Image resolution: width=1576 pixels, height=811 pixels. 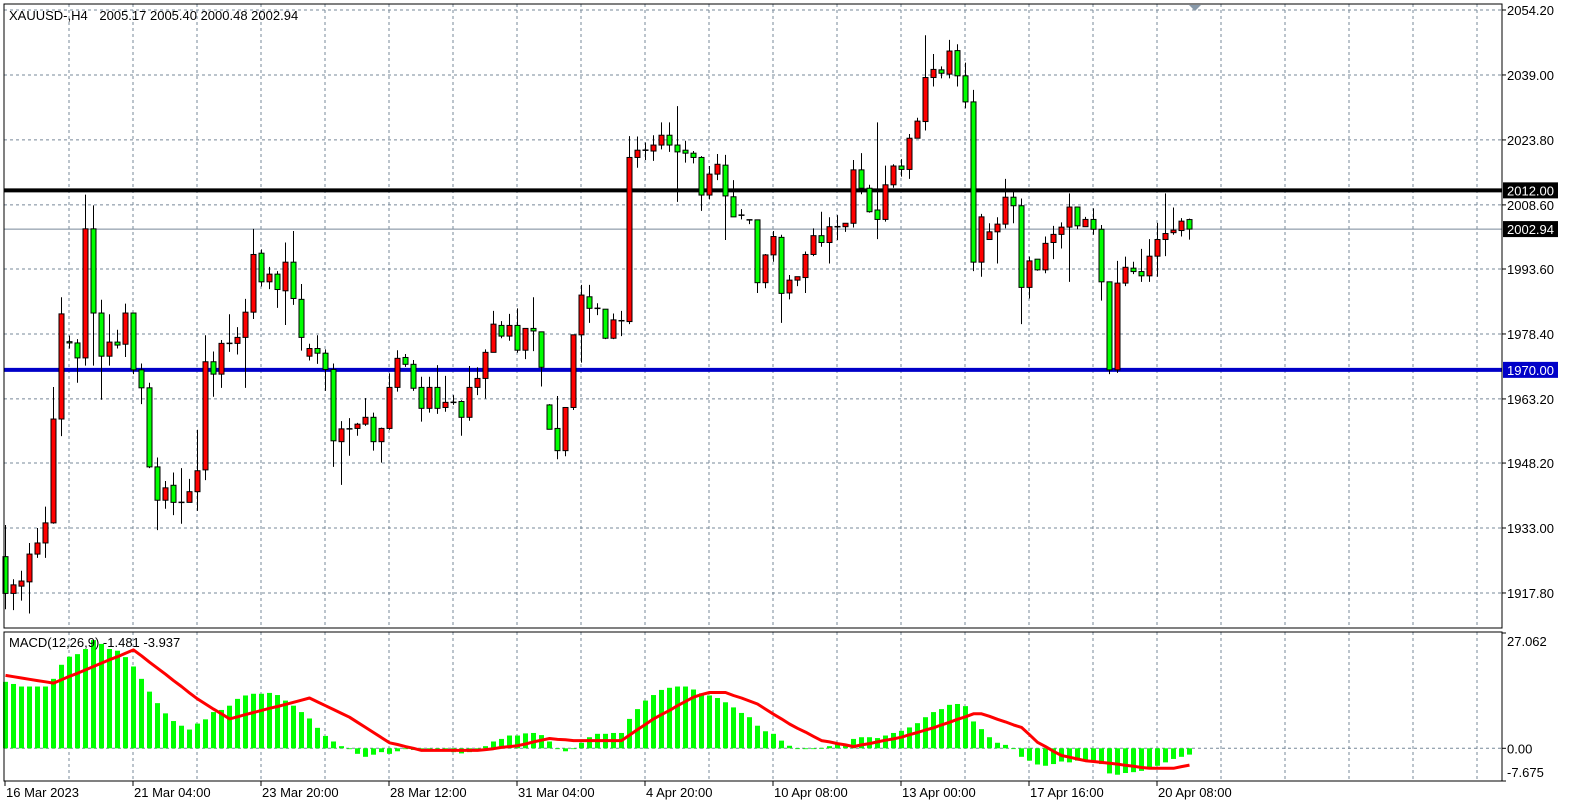 I want to click on level-price-label: 1970.00, so click(x=1530, y=370).